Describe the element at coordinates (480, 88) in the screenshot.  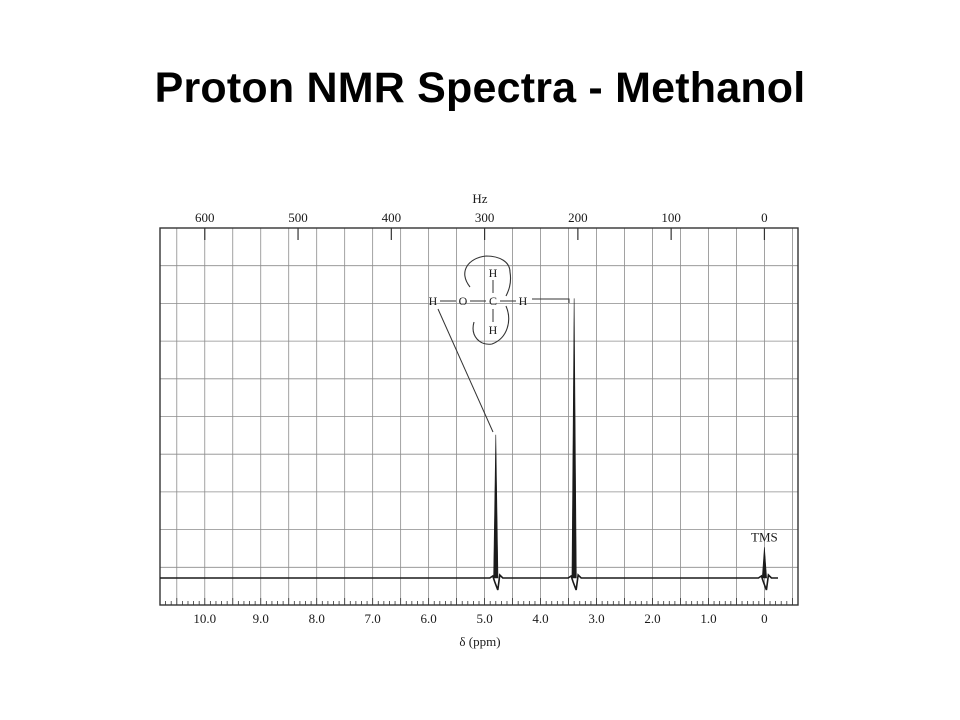
I see `slide-title: Proton NMR Spectra - Methanol` at that location.